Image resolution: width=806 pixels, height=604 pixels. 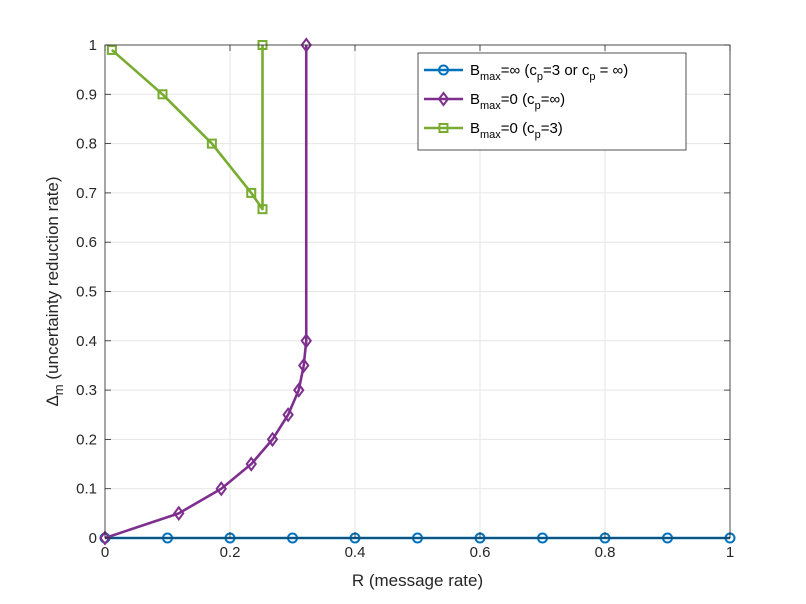 What do you see at coordinates (516, 130) in the screenshot?
I see `legend-entry-3: Bmax=0 (cp=3)` at bounding box center [516, 130].